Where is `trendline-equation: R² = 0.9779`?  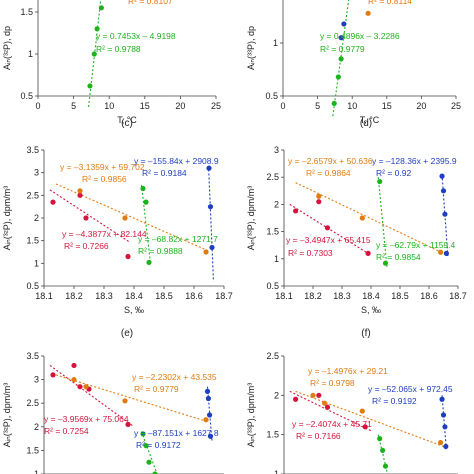
trendline-equation: R² = 0.9779 is located at coordinates (156, 389).